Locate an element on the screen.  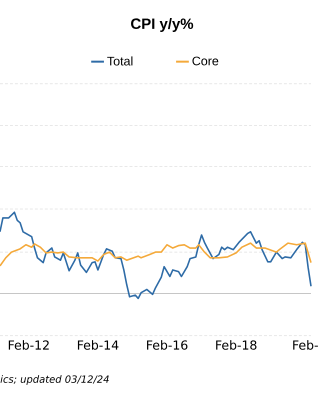
x-tick-label: Feb-16 is located at coordinates (167, 345).